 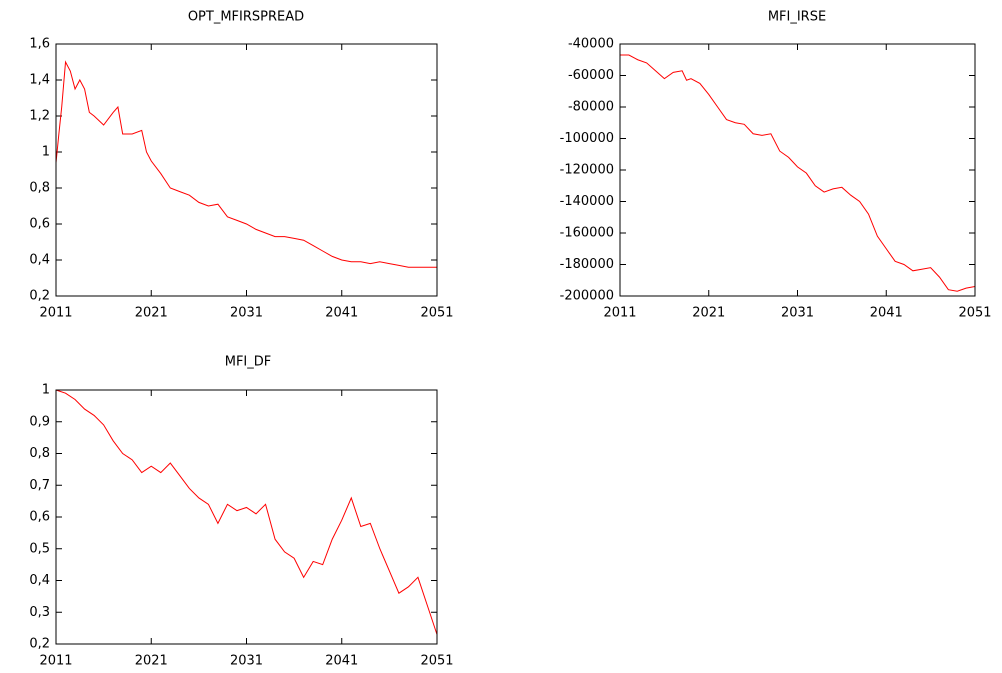 What do you see at coordinates (246, 17) in the screenshot?
I see `chart-title: OPT_MFIRSPREAD` at bounding box center [246, 17].